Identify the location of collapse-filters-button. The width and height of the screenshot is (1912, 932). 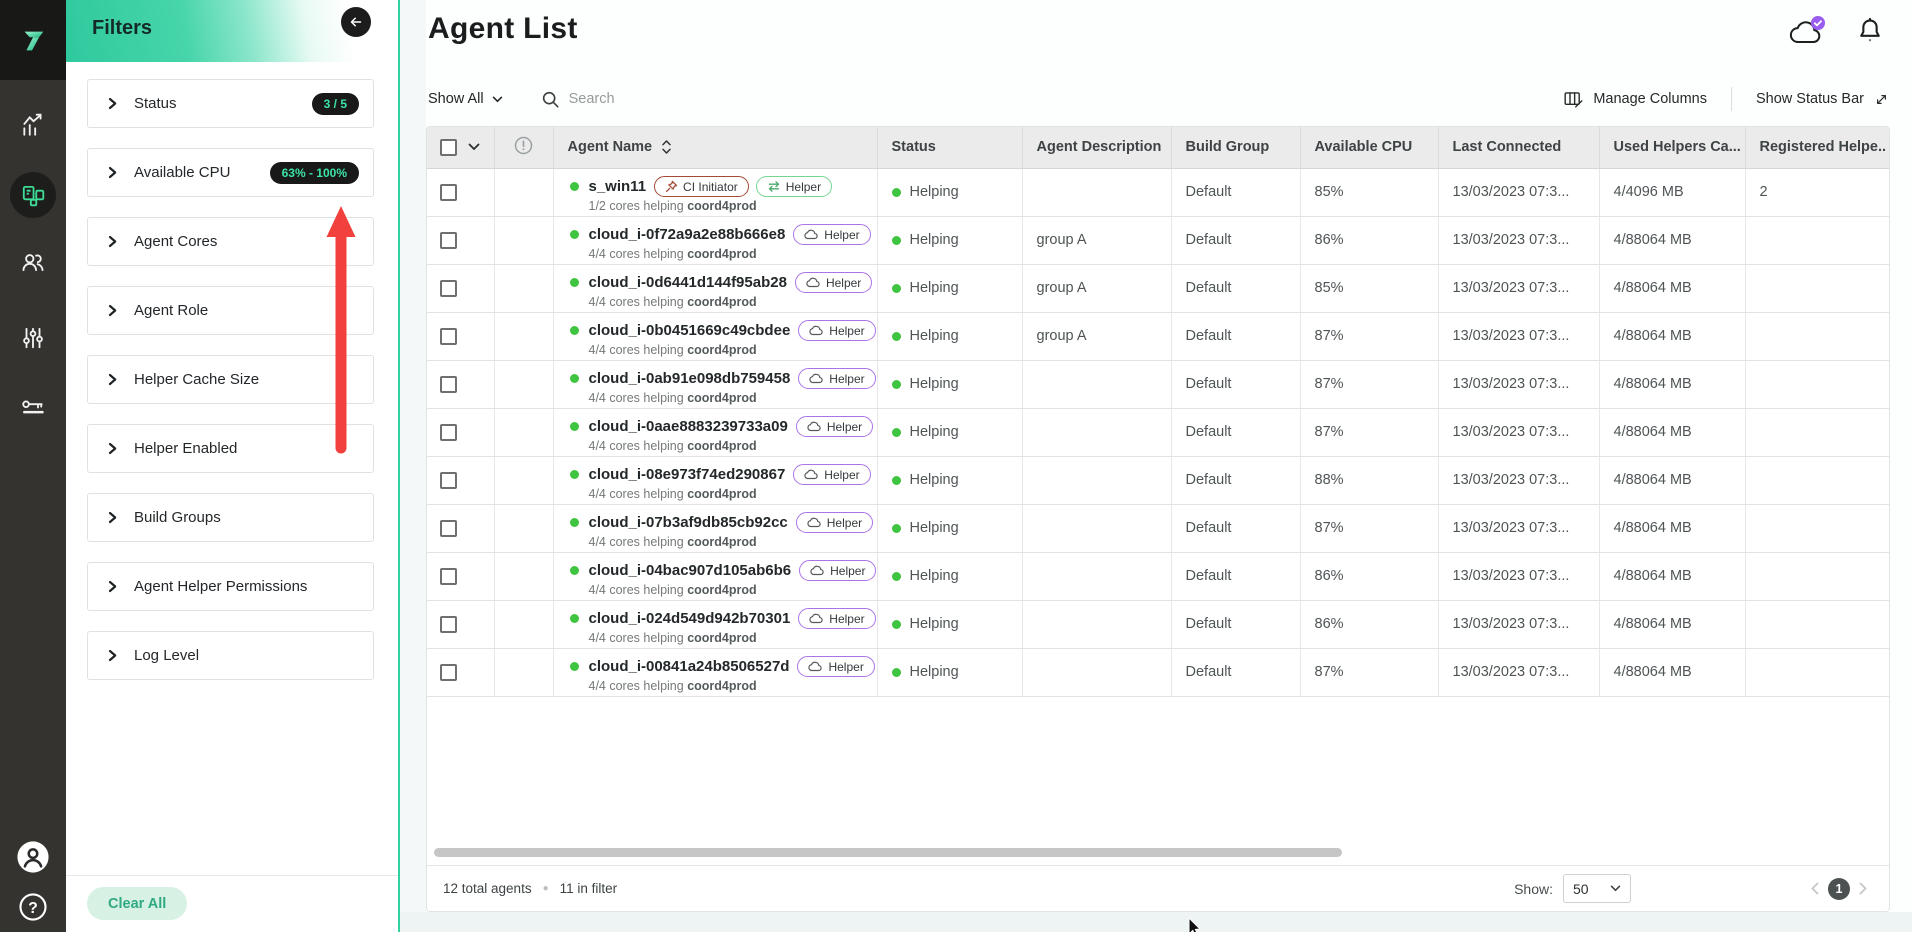
(356, 22).